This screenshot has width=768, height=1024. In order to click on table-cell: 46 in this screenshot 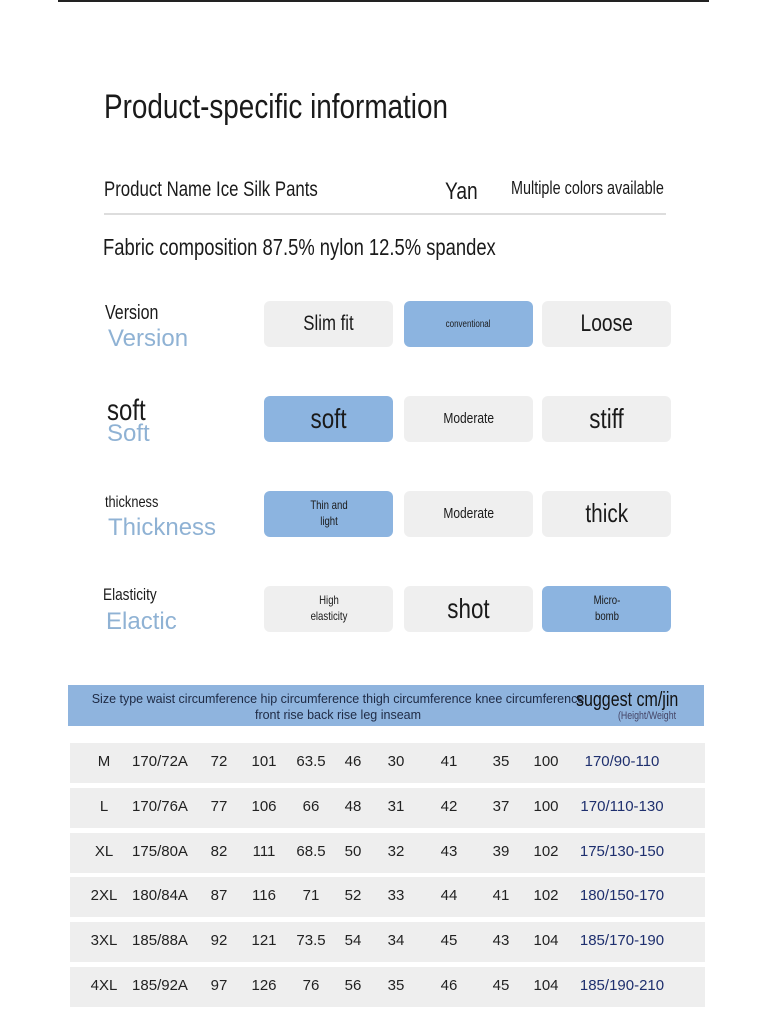, I will do `click(353, 761)`.